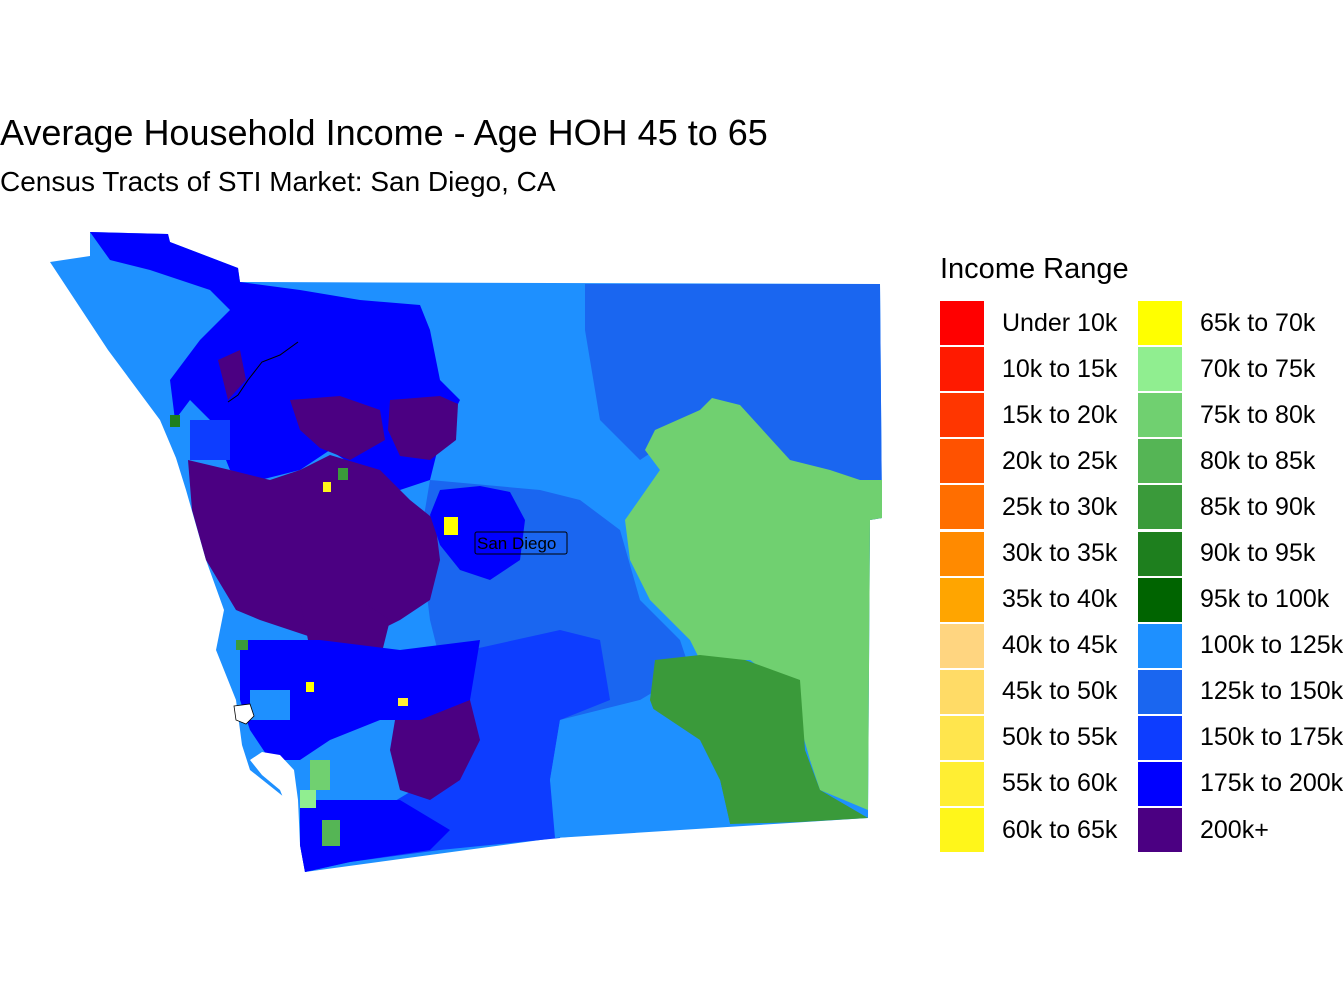 This screenshot has height=1008, width=1344. What do you see at coordinates (232, 375) in the screenshot?
I see `region-north-200-c` at bounding box center [232, 375].